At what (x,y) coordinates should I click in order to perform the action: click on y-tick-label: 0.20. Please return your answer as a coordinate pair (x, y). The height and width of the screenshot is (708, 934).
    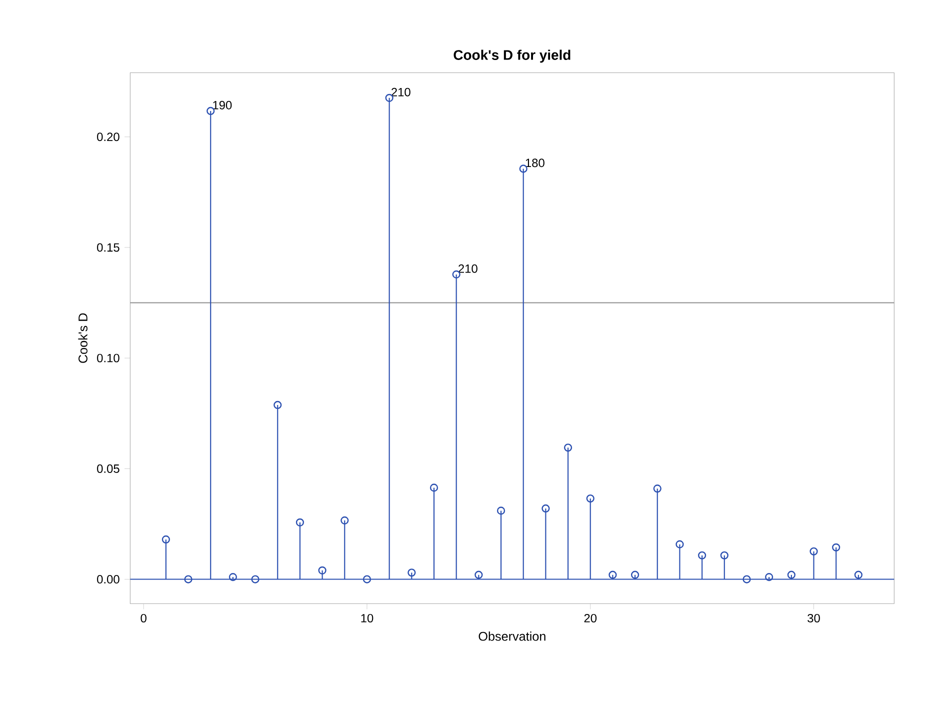
    Looking at the image, I should click on (108, 137).